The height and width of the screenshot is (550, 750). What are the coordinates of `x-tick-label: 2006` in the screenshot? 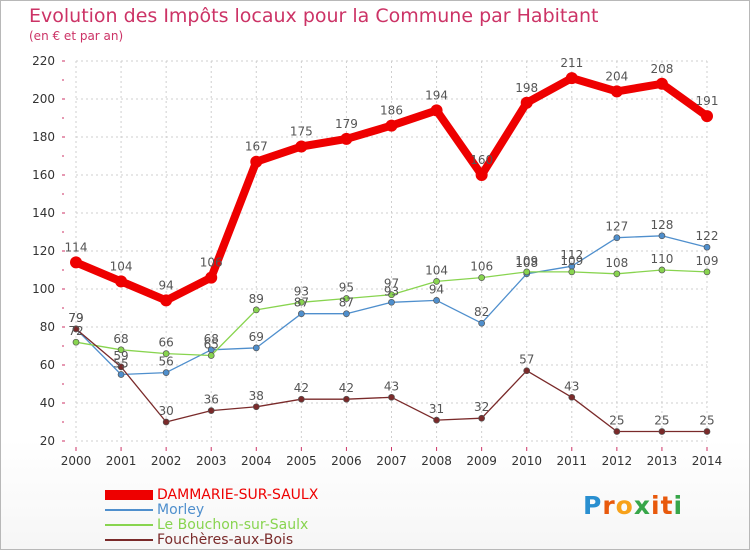 It's located at (346, 461).